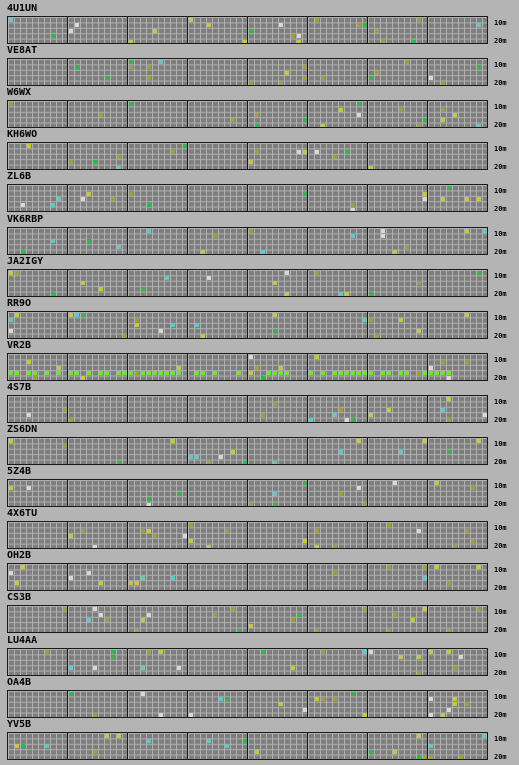 The height and width of the screenshot is (765, 519). What do you see at coordinates (259, 613) in the screenshot?
I see `station-row: CS3B 10m 20m` at bounding box center [259, 613].